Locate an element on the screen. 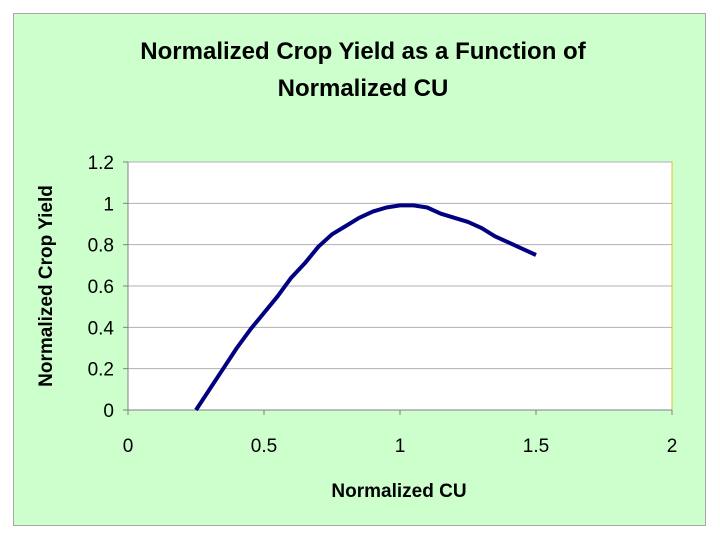  x-tick-labels: 0 0.5 1 1.5 2 is located at coordinates (400, 446).